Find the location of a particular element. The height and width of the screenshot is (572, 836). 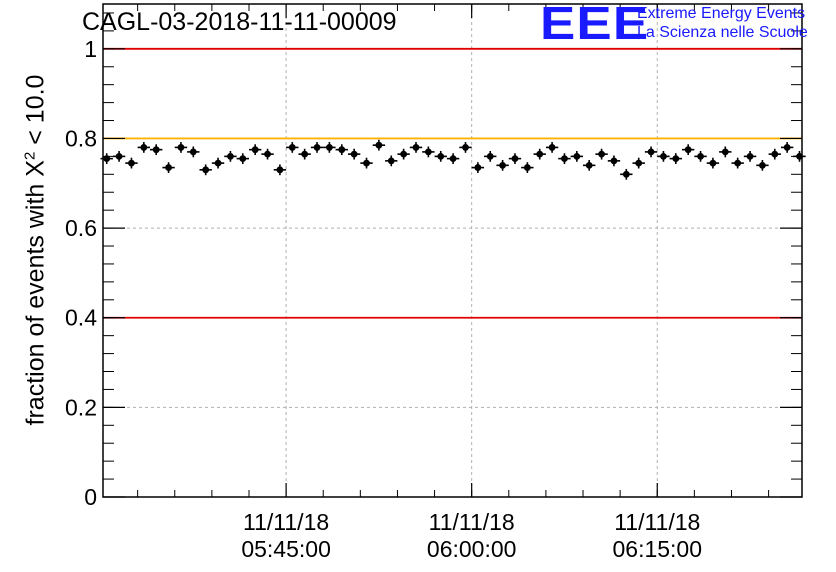

x-tick-label-time: 06:00:00 is located at coordinates (472, 549).